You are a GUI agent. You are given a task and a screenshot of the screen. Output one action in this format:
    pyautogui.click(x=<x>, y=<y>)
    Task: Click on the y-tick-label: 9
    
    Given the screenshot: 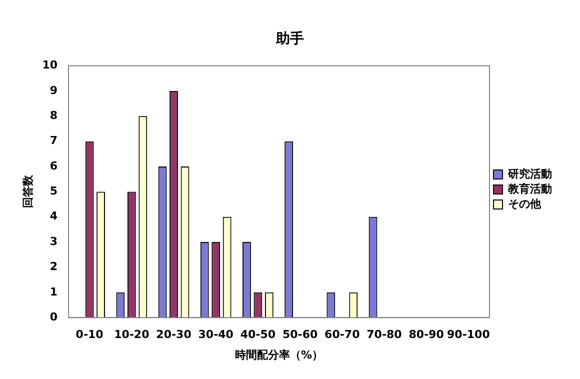 What is the action you would take?
    pyautogui.click(x=54, y=90)
    